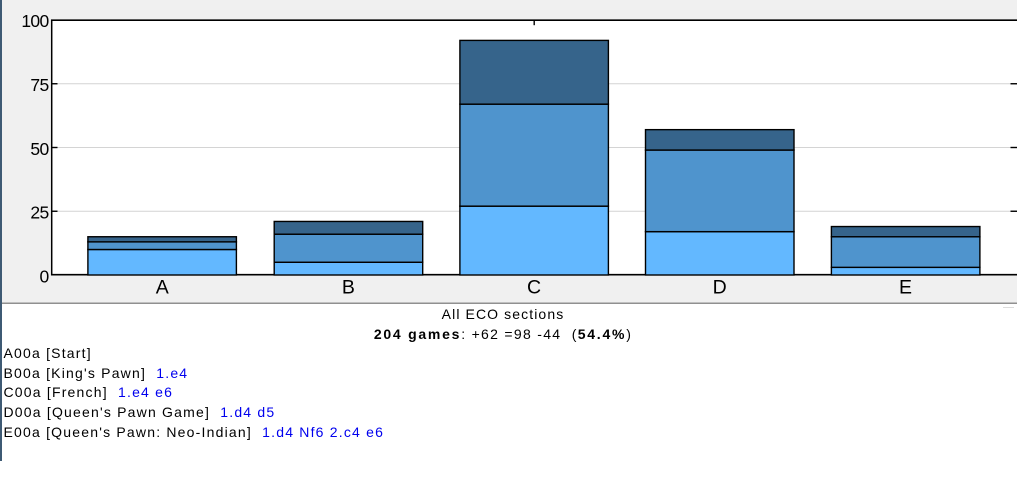  Describe the element at coordinates (39, 213) in the screenshot. I see `svg-text: 25` at that location.